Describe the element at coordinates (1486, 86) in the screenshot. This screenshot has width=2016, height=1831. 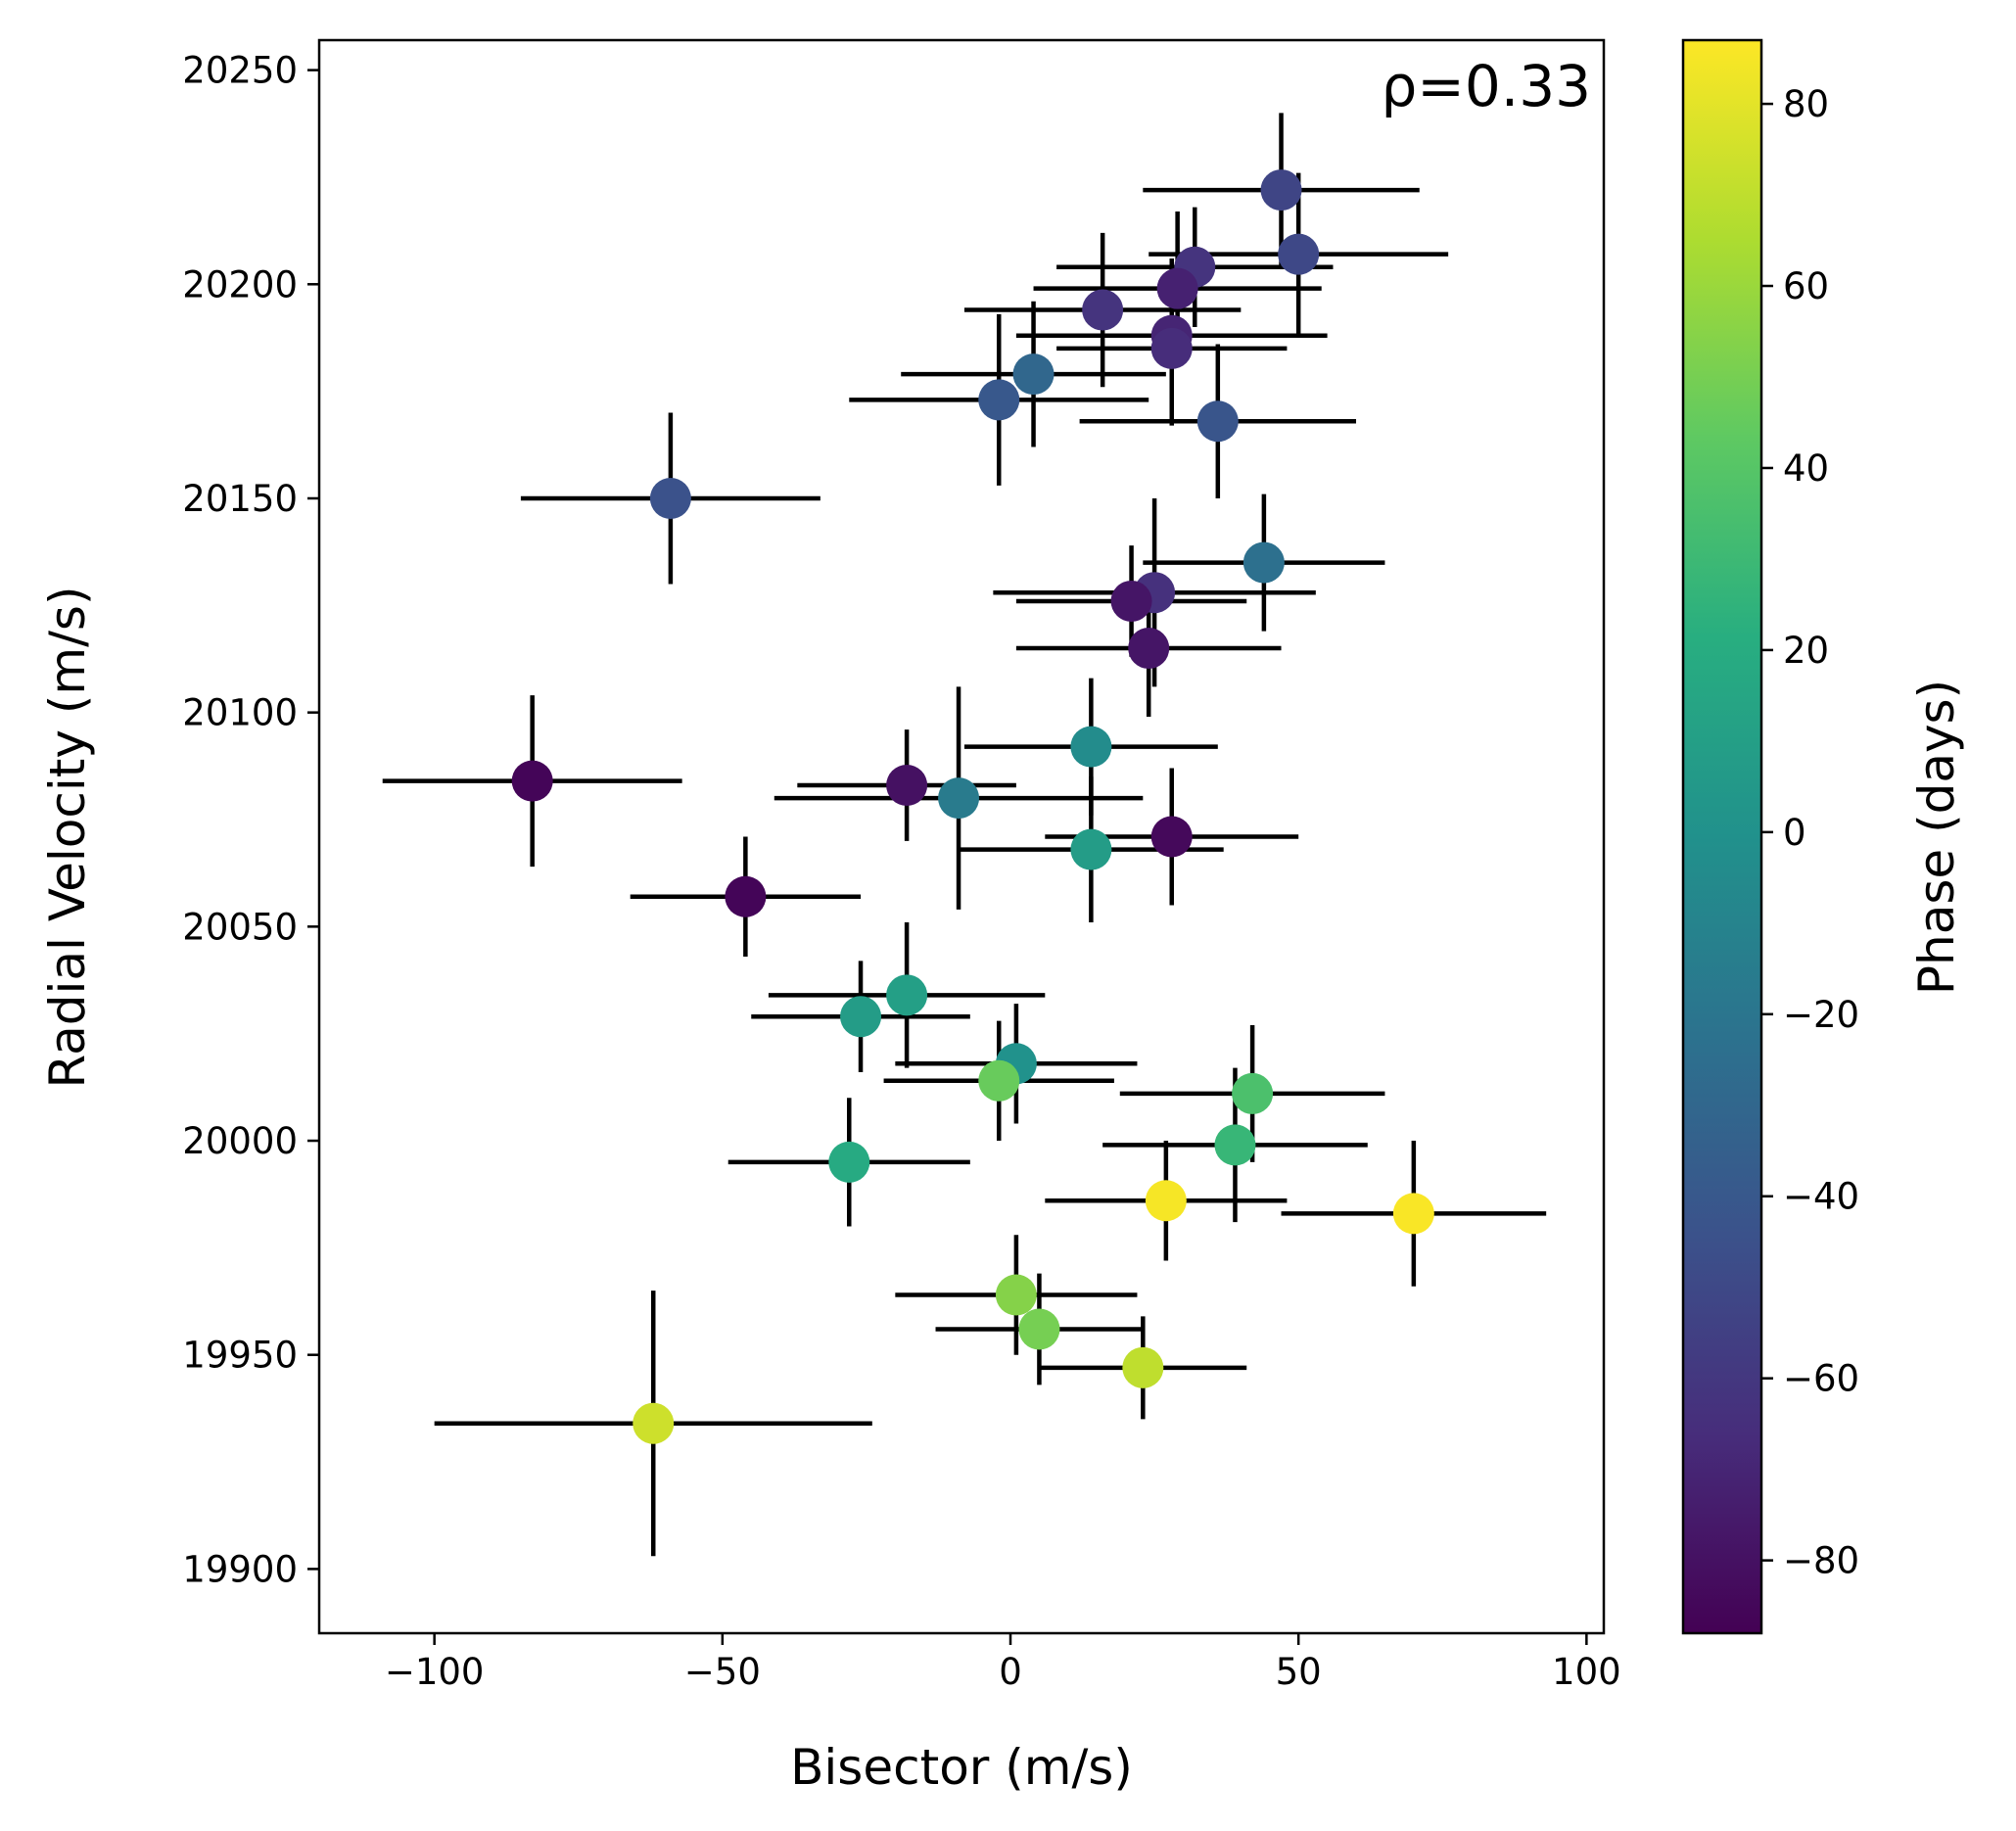
I see `correlation-annotation: ρ=0.33` at that location.